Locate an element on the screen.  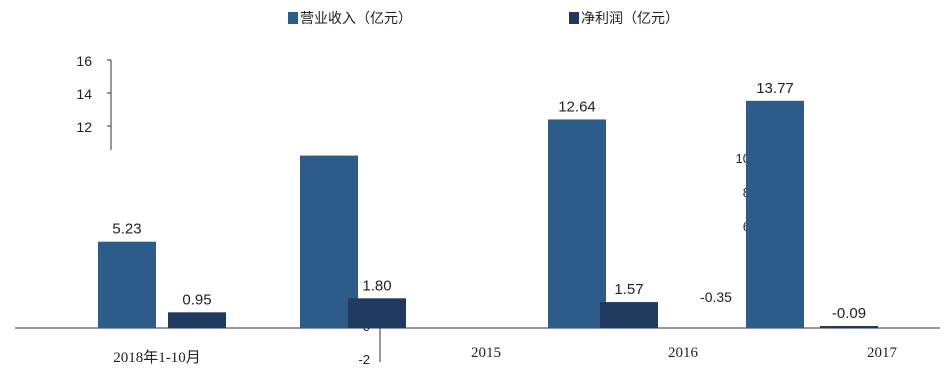
legend-swatch-profit is located at coordinates (574, 18).